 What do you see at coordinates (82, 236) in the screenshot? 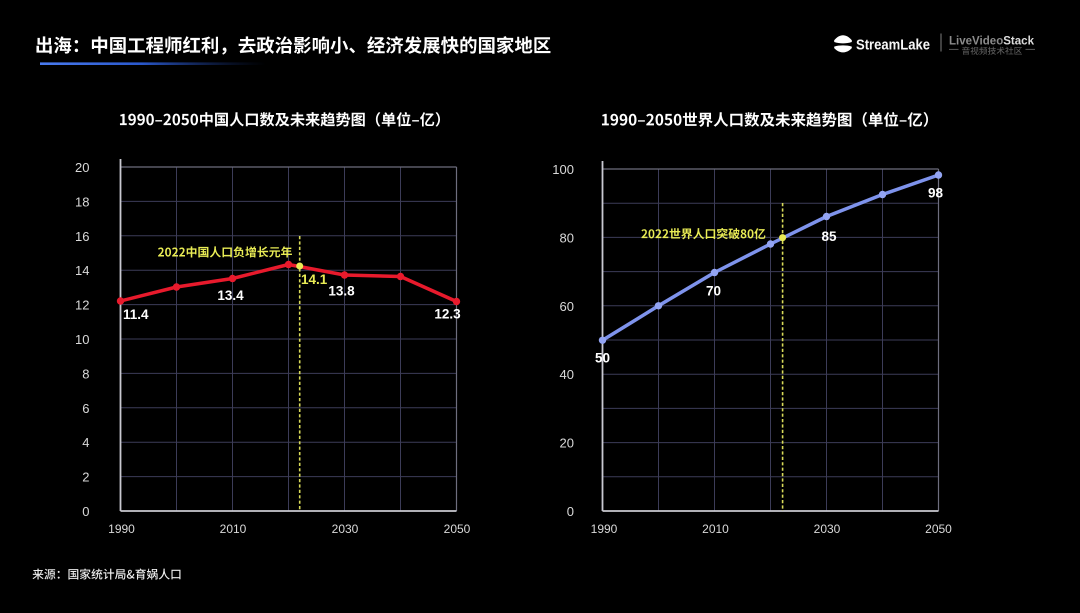
I see `svg-text: 16` at bounding box center [82, 236].